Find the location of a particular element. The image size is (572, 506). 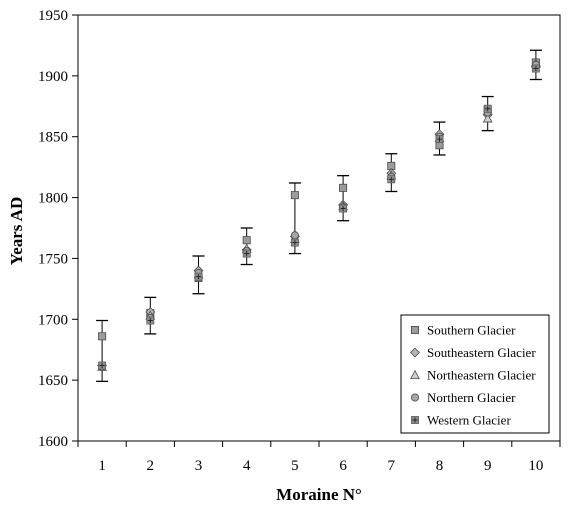

legend-box is located at coordinates (475, 374).